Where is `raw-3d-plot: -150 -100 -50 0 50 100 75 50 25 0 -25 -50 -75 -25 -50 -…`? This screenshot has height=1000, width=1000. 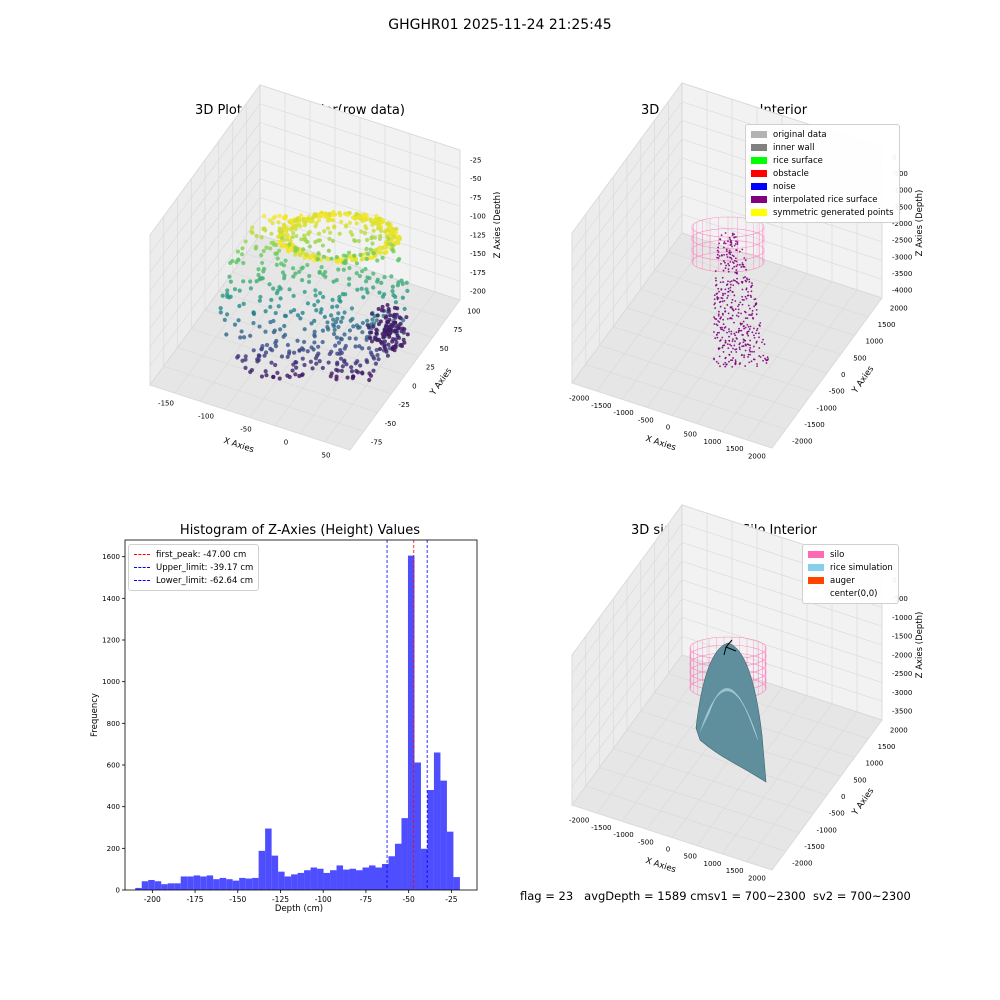 raw-3d-plot: -150 -100 -50 0 50 100 75 50 25 0 -25 -50 -75 -25 -50 -… is located at coordinates (324, 271).